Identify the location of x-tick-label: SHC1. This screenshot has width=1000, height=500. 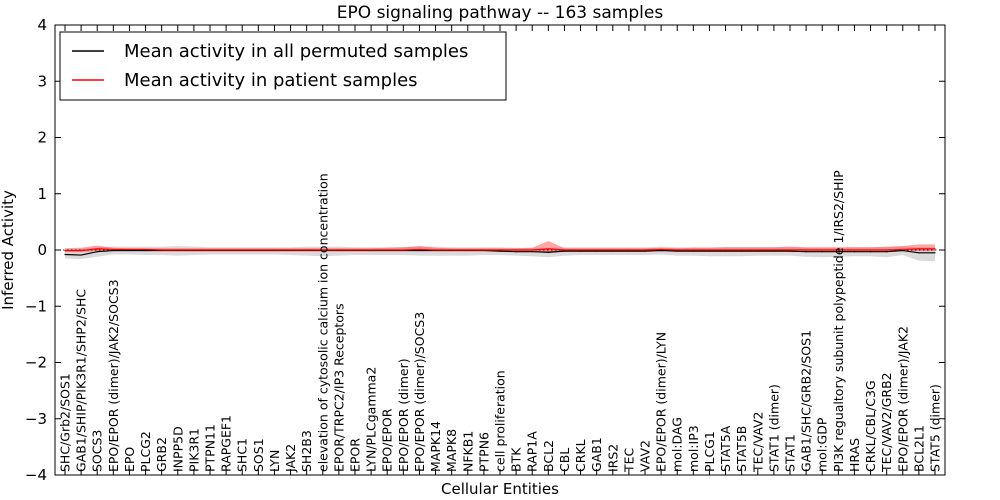
(242, 455).